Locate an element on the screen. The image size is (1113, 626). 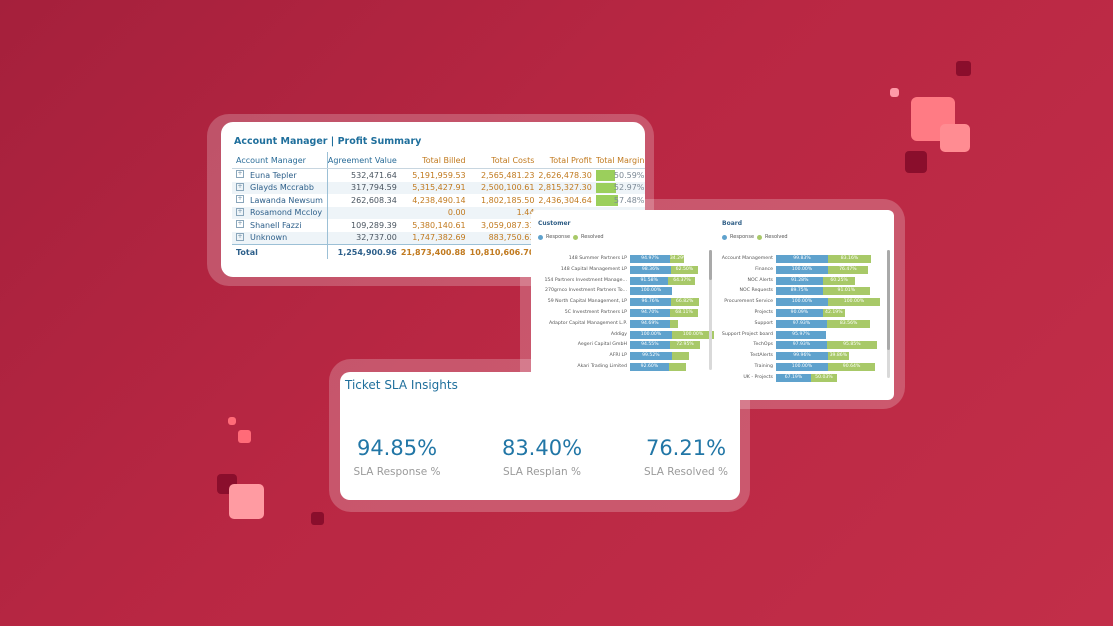
legend-label: Resolved is located at coordinates (776, 237).